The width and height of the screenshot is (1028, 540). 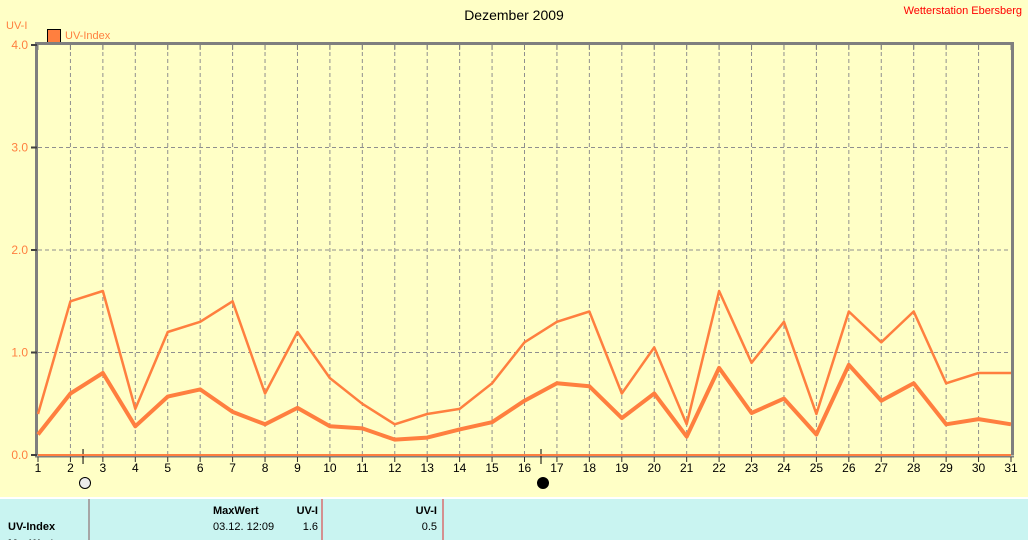 I want to click on x-axis-label: 22, so click(x=719, y=468).